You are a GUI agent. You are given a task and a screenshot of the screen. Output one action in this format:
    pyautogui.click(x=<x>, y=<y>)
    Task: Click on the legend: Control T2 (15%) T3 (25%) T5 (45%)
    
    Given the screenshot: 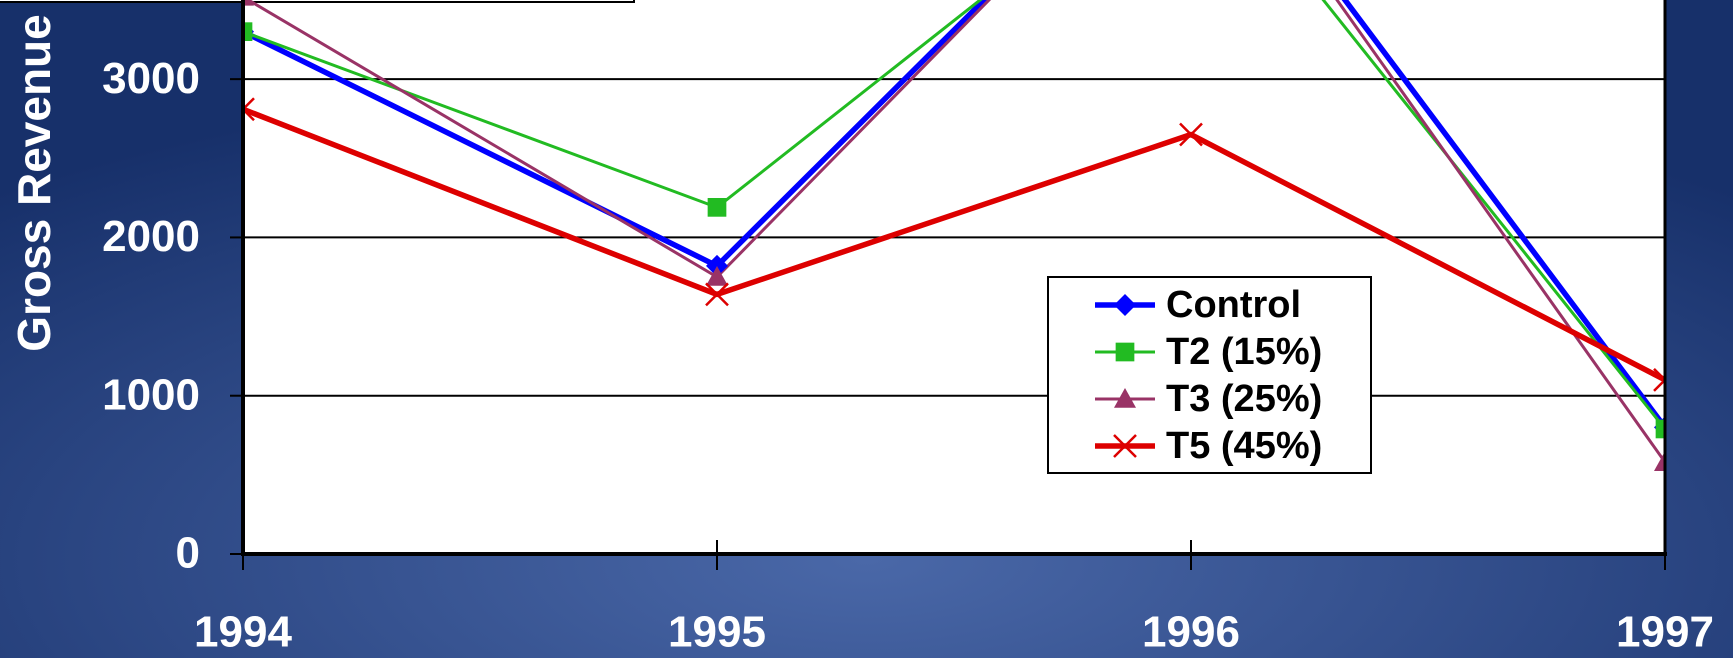 What is the action you would take?
    pyautogui.click(x=1208, y=375)
    